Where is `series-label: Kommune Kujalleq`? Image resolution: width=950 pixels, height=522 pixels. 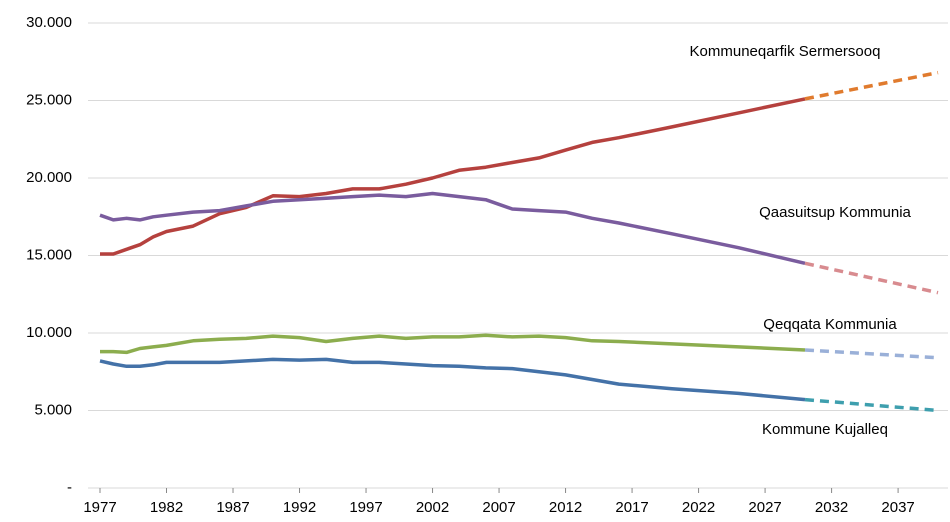 series-label: Kommune Kujalleq is located at coordinates (825, 429).